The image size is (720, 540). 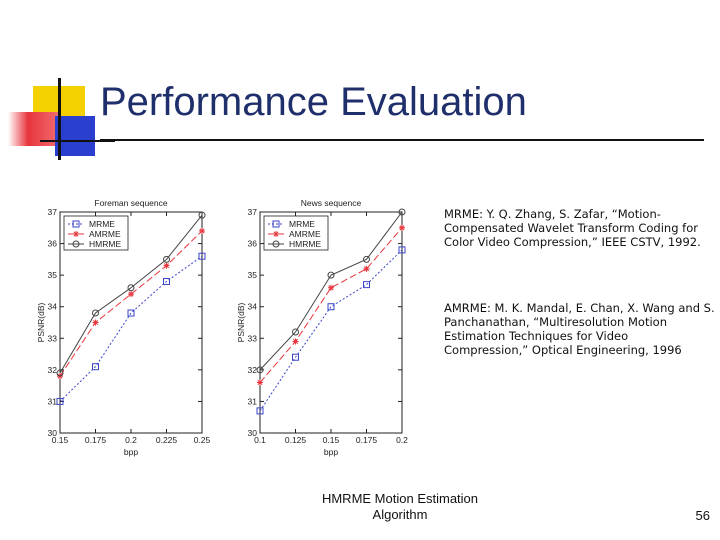 What do you see at coordinates (400, 506) in the screenshot?
I see `footer-text: HMRME Motion Estimation Algorithm` at bounding box center [400, 506].